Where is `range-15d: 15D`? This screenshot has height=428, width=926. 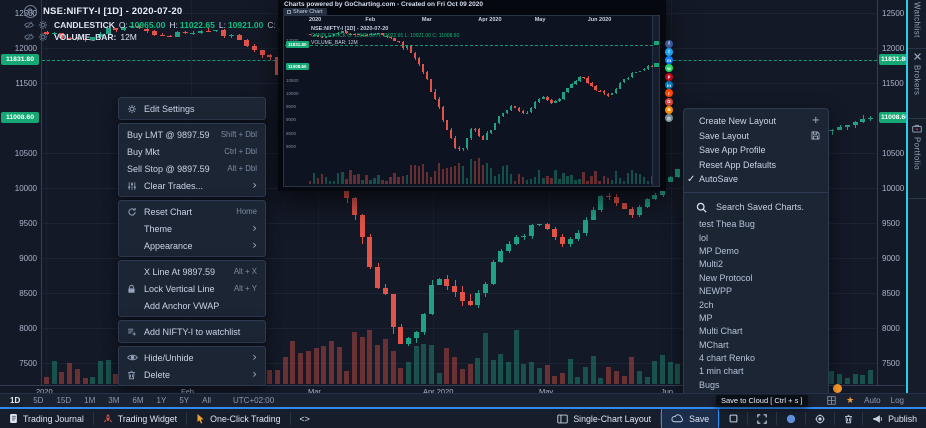
range-15d: 15D is located at coordinates (64, 400).